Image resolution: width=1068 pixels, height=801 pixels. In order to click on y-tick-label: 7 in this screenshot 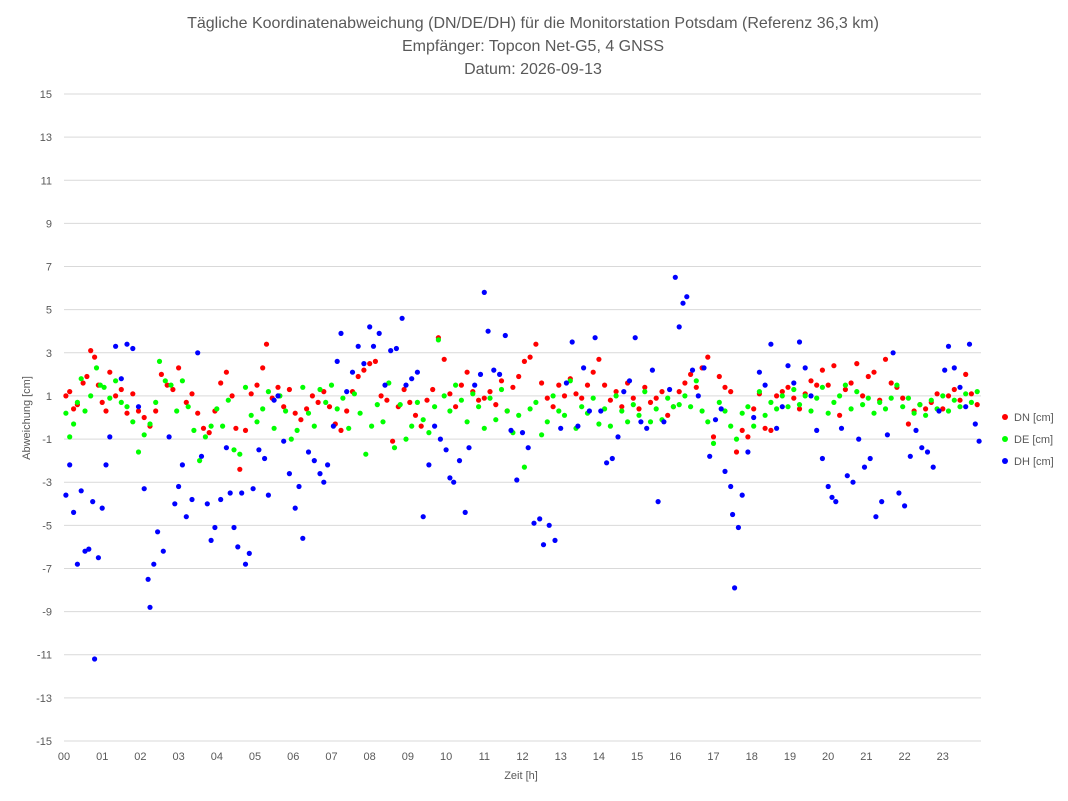, I will do `click(49, 268)`.